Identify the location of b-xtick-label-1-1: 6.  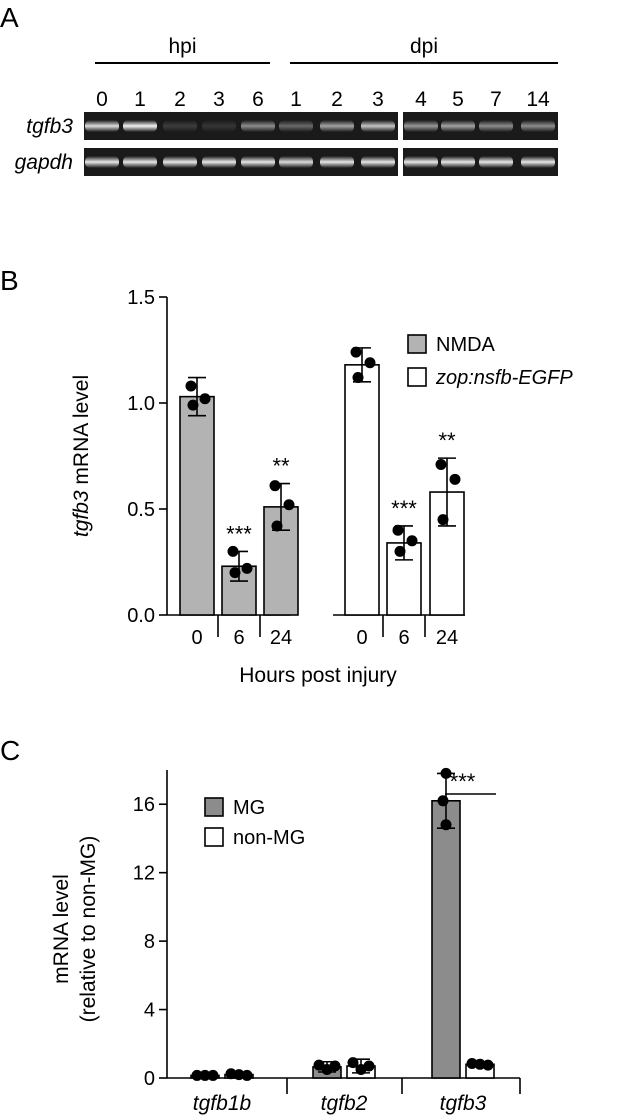
(403, 638).